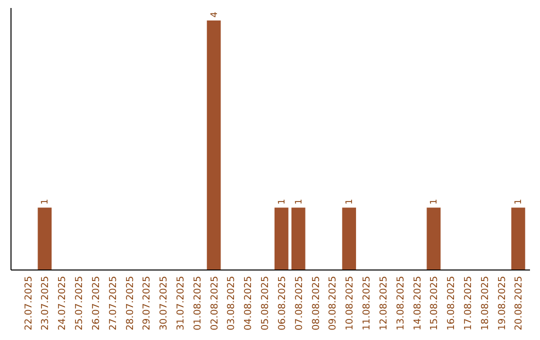 The width and height of the screenshot is (540, 340). I want to click on x-tick-label: 09.08.2025, so click(333, 303).